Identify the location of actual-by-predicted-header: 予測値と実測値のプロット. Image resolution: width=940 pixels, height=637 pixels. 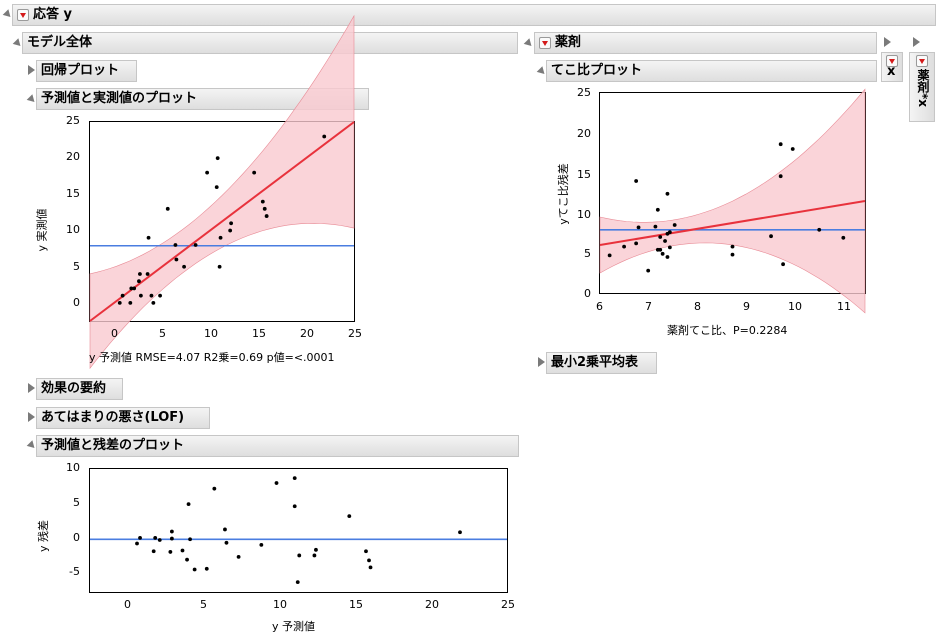
(202, 99).